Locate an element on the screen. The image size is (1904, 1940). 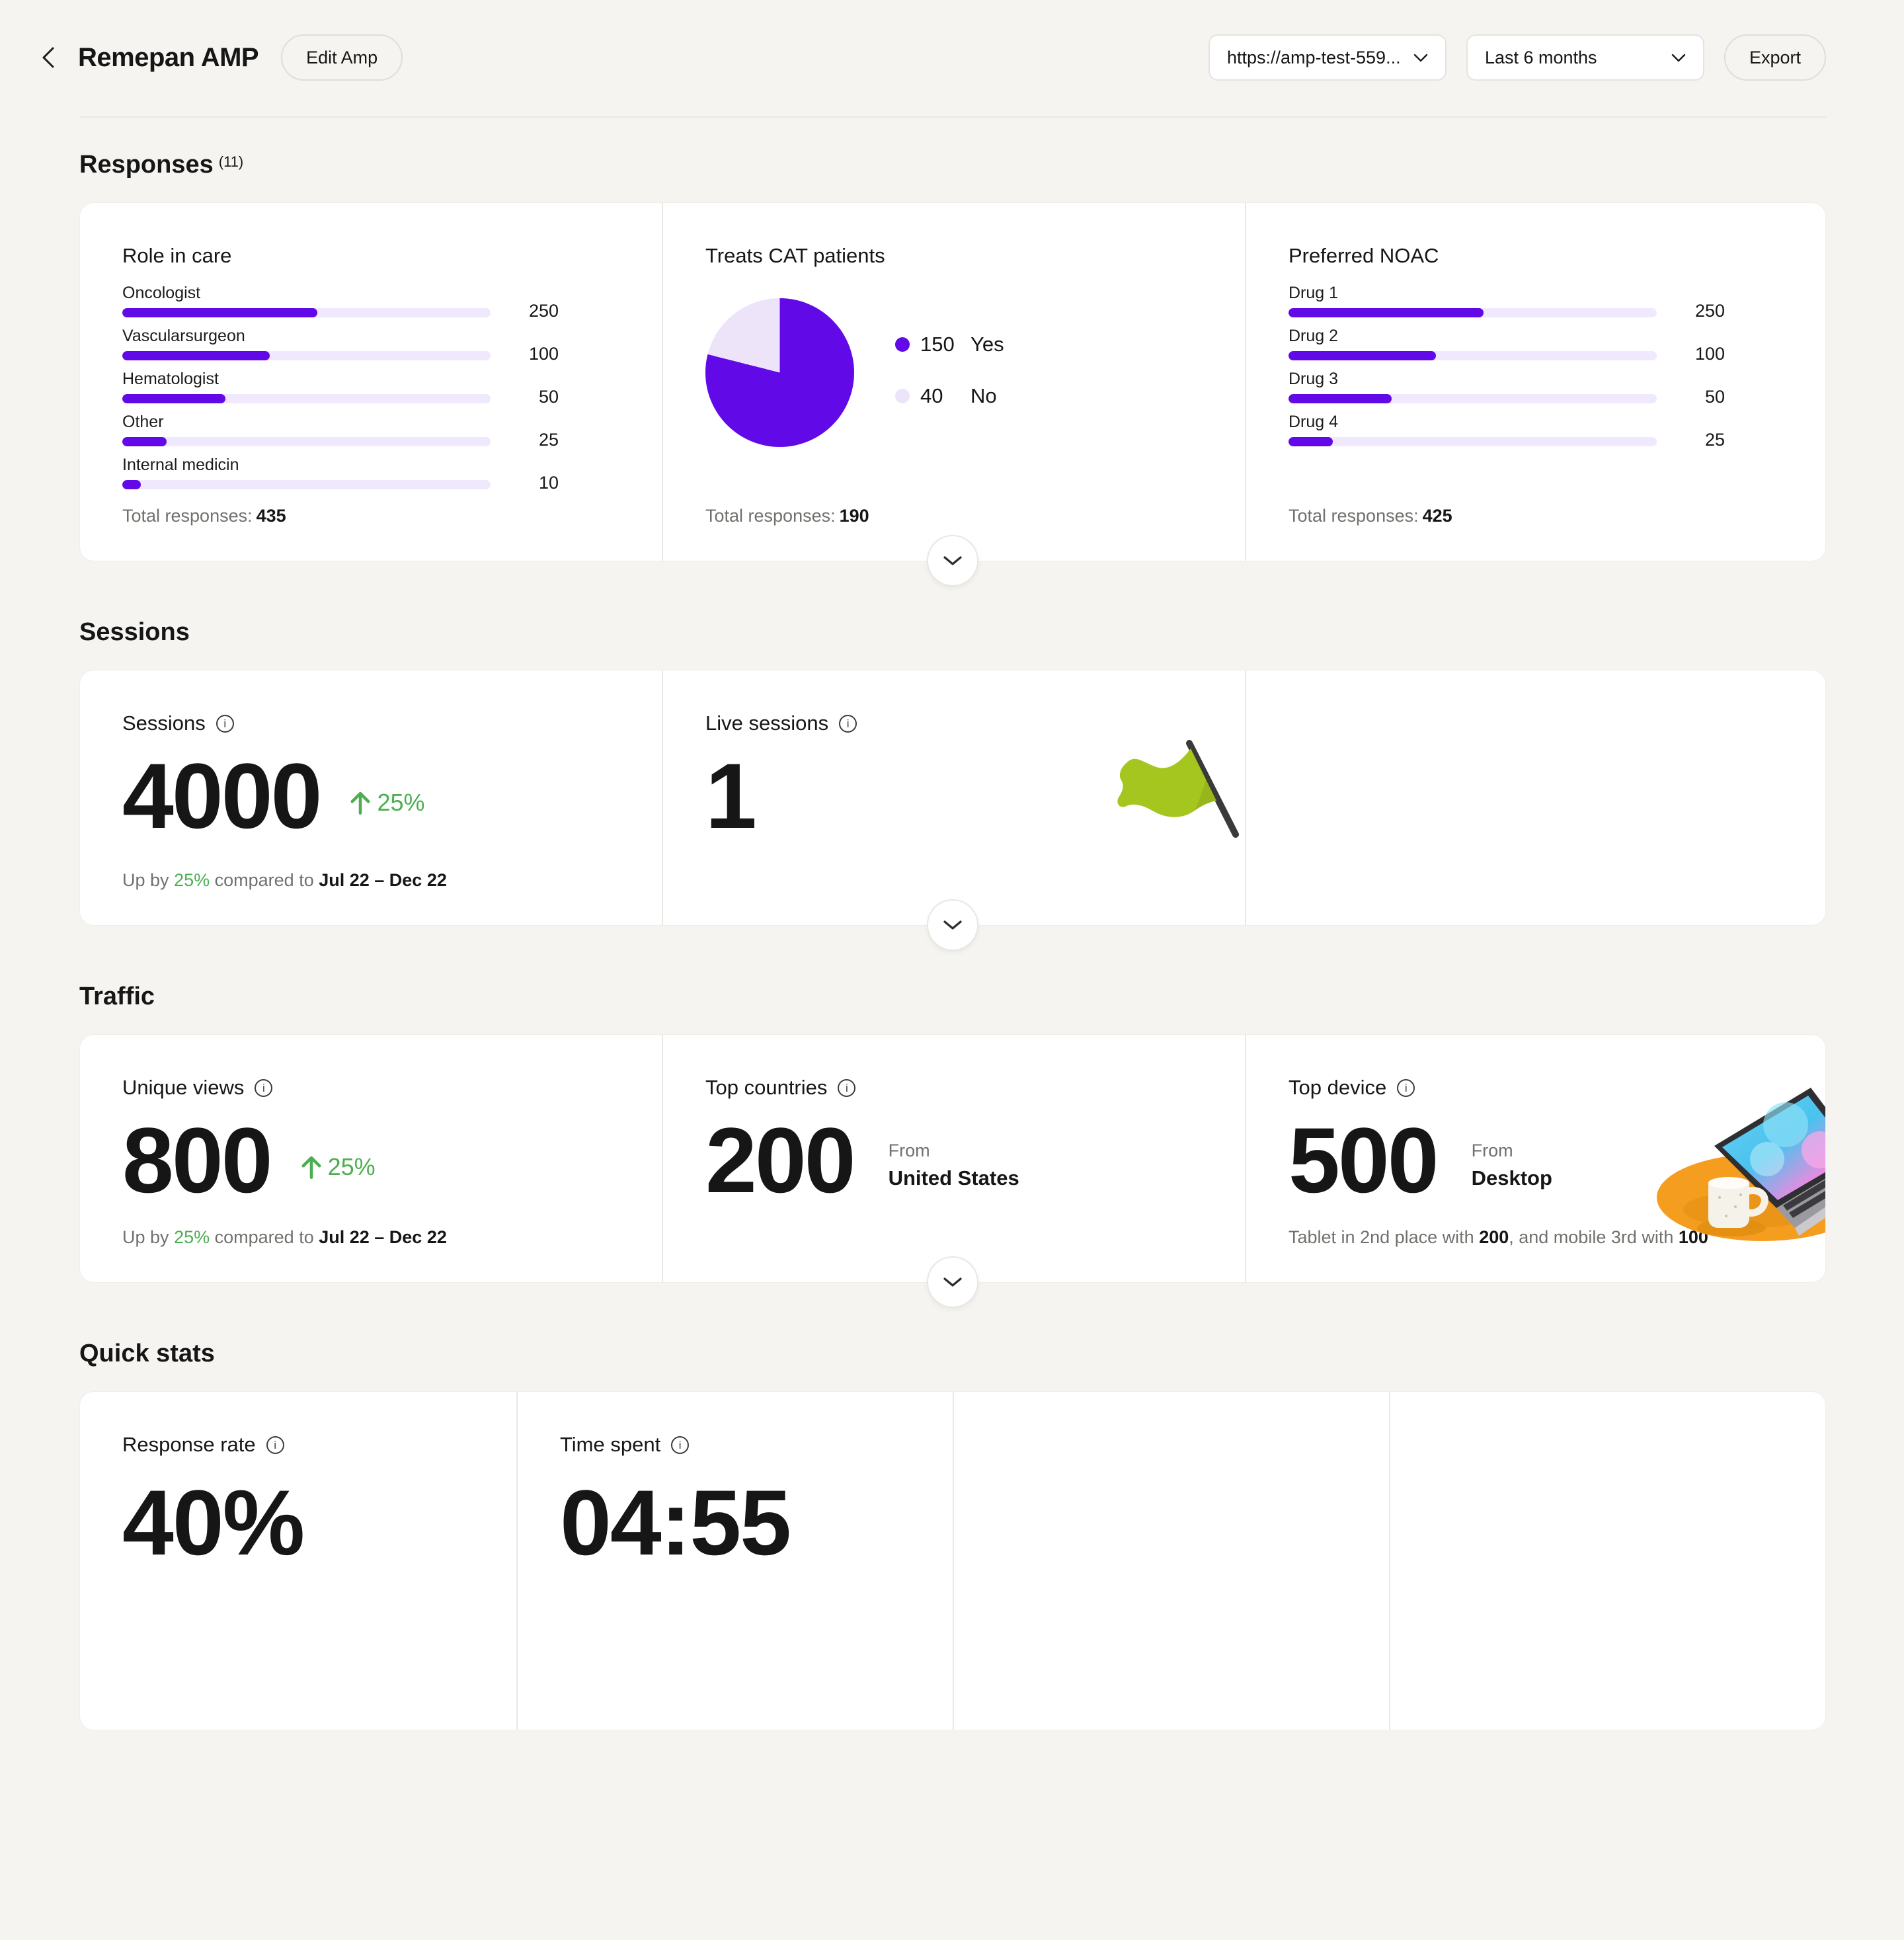
from-stack: From United States is located at coordinates (953, 1165).